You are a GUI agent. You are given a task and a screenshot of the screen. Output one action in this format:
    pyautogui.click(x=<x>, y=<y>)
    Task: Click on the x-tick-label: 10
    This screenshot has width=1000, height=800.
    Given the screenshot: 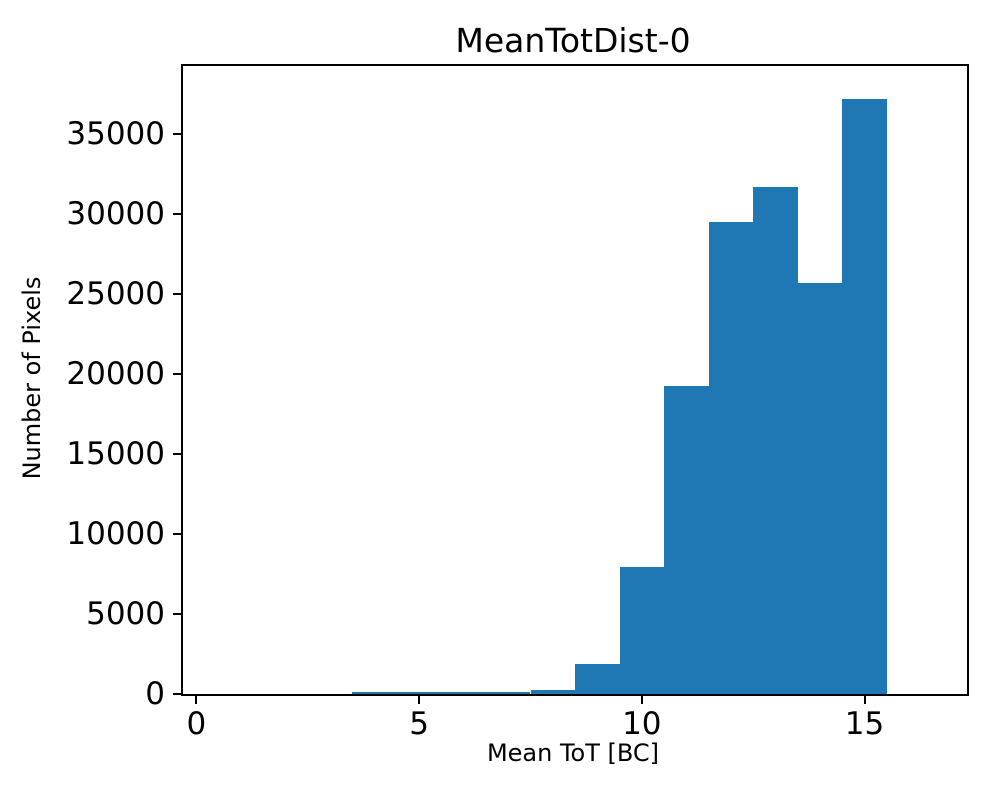 What is the action you would take?
    pyautogui.click(x=642, y=724)
    